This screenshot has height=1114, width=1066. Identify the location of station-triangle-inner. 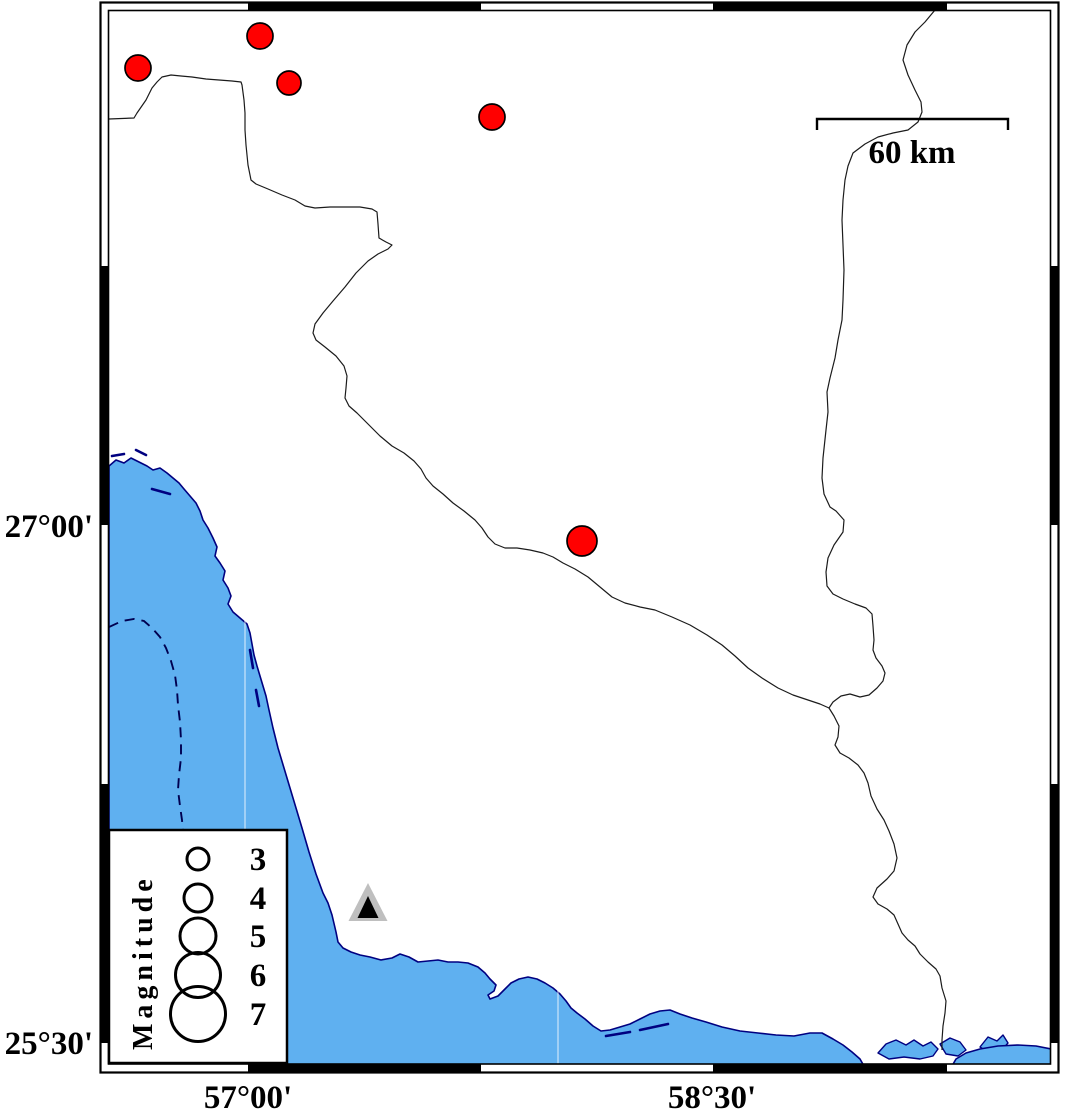
(368, 907).